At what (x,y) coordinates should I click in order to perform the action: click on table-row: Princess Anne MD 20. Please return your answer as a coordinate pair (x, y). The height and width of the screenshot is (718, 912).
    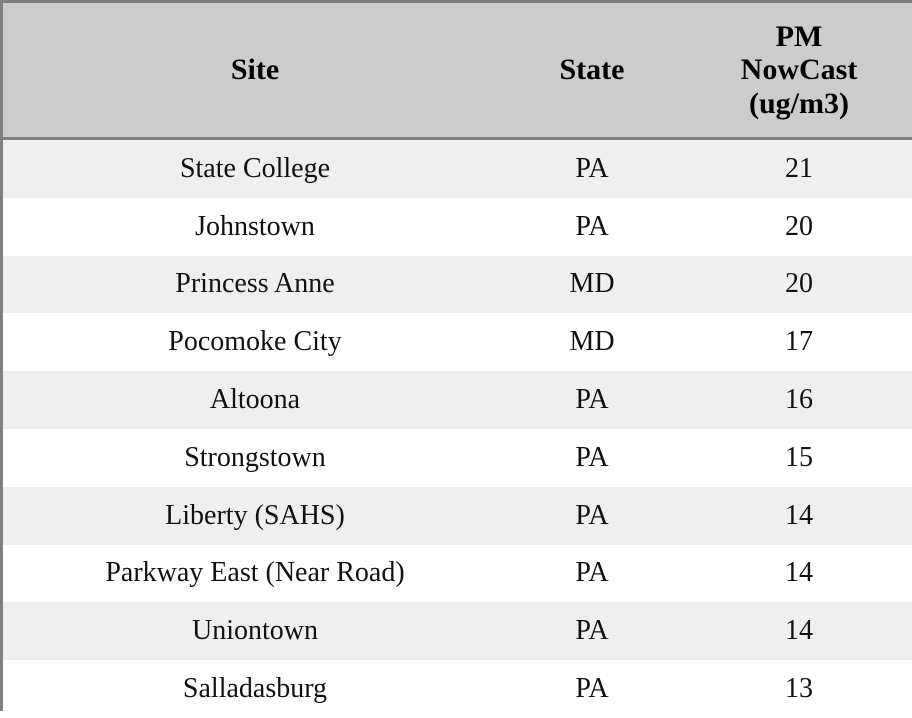
    Looking at the image, I should click on (457, 284).